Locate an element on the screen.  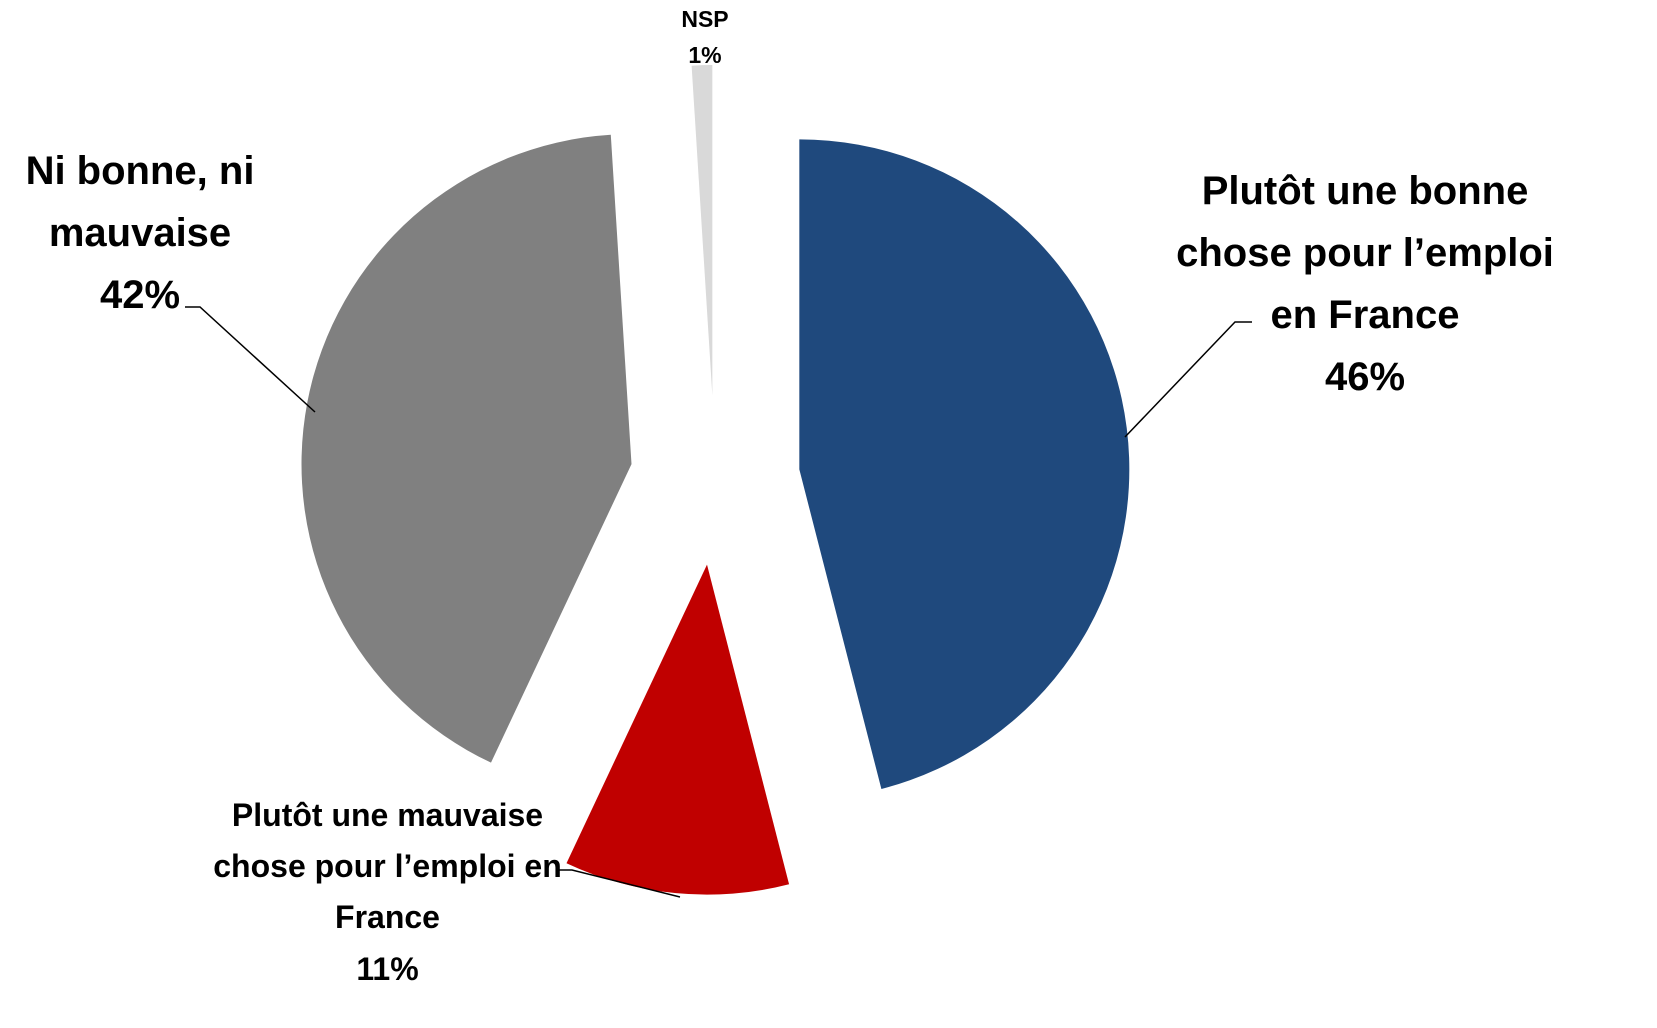
slice-name: Ni bonne, ni mauvaise is located at coordinates (140, 202).